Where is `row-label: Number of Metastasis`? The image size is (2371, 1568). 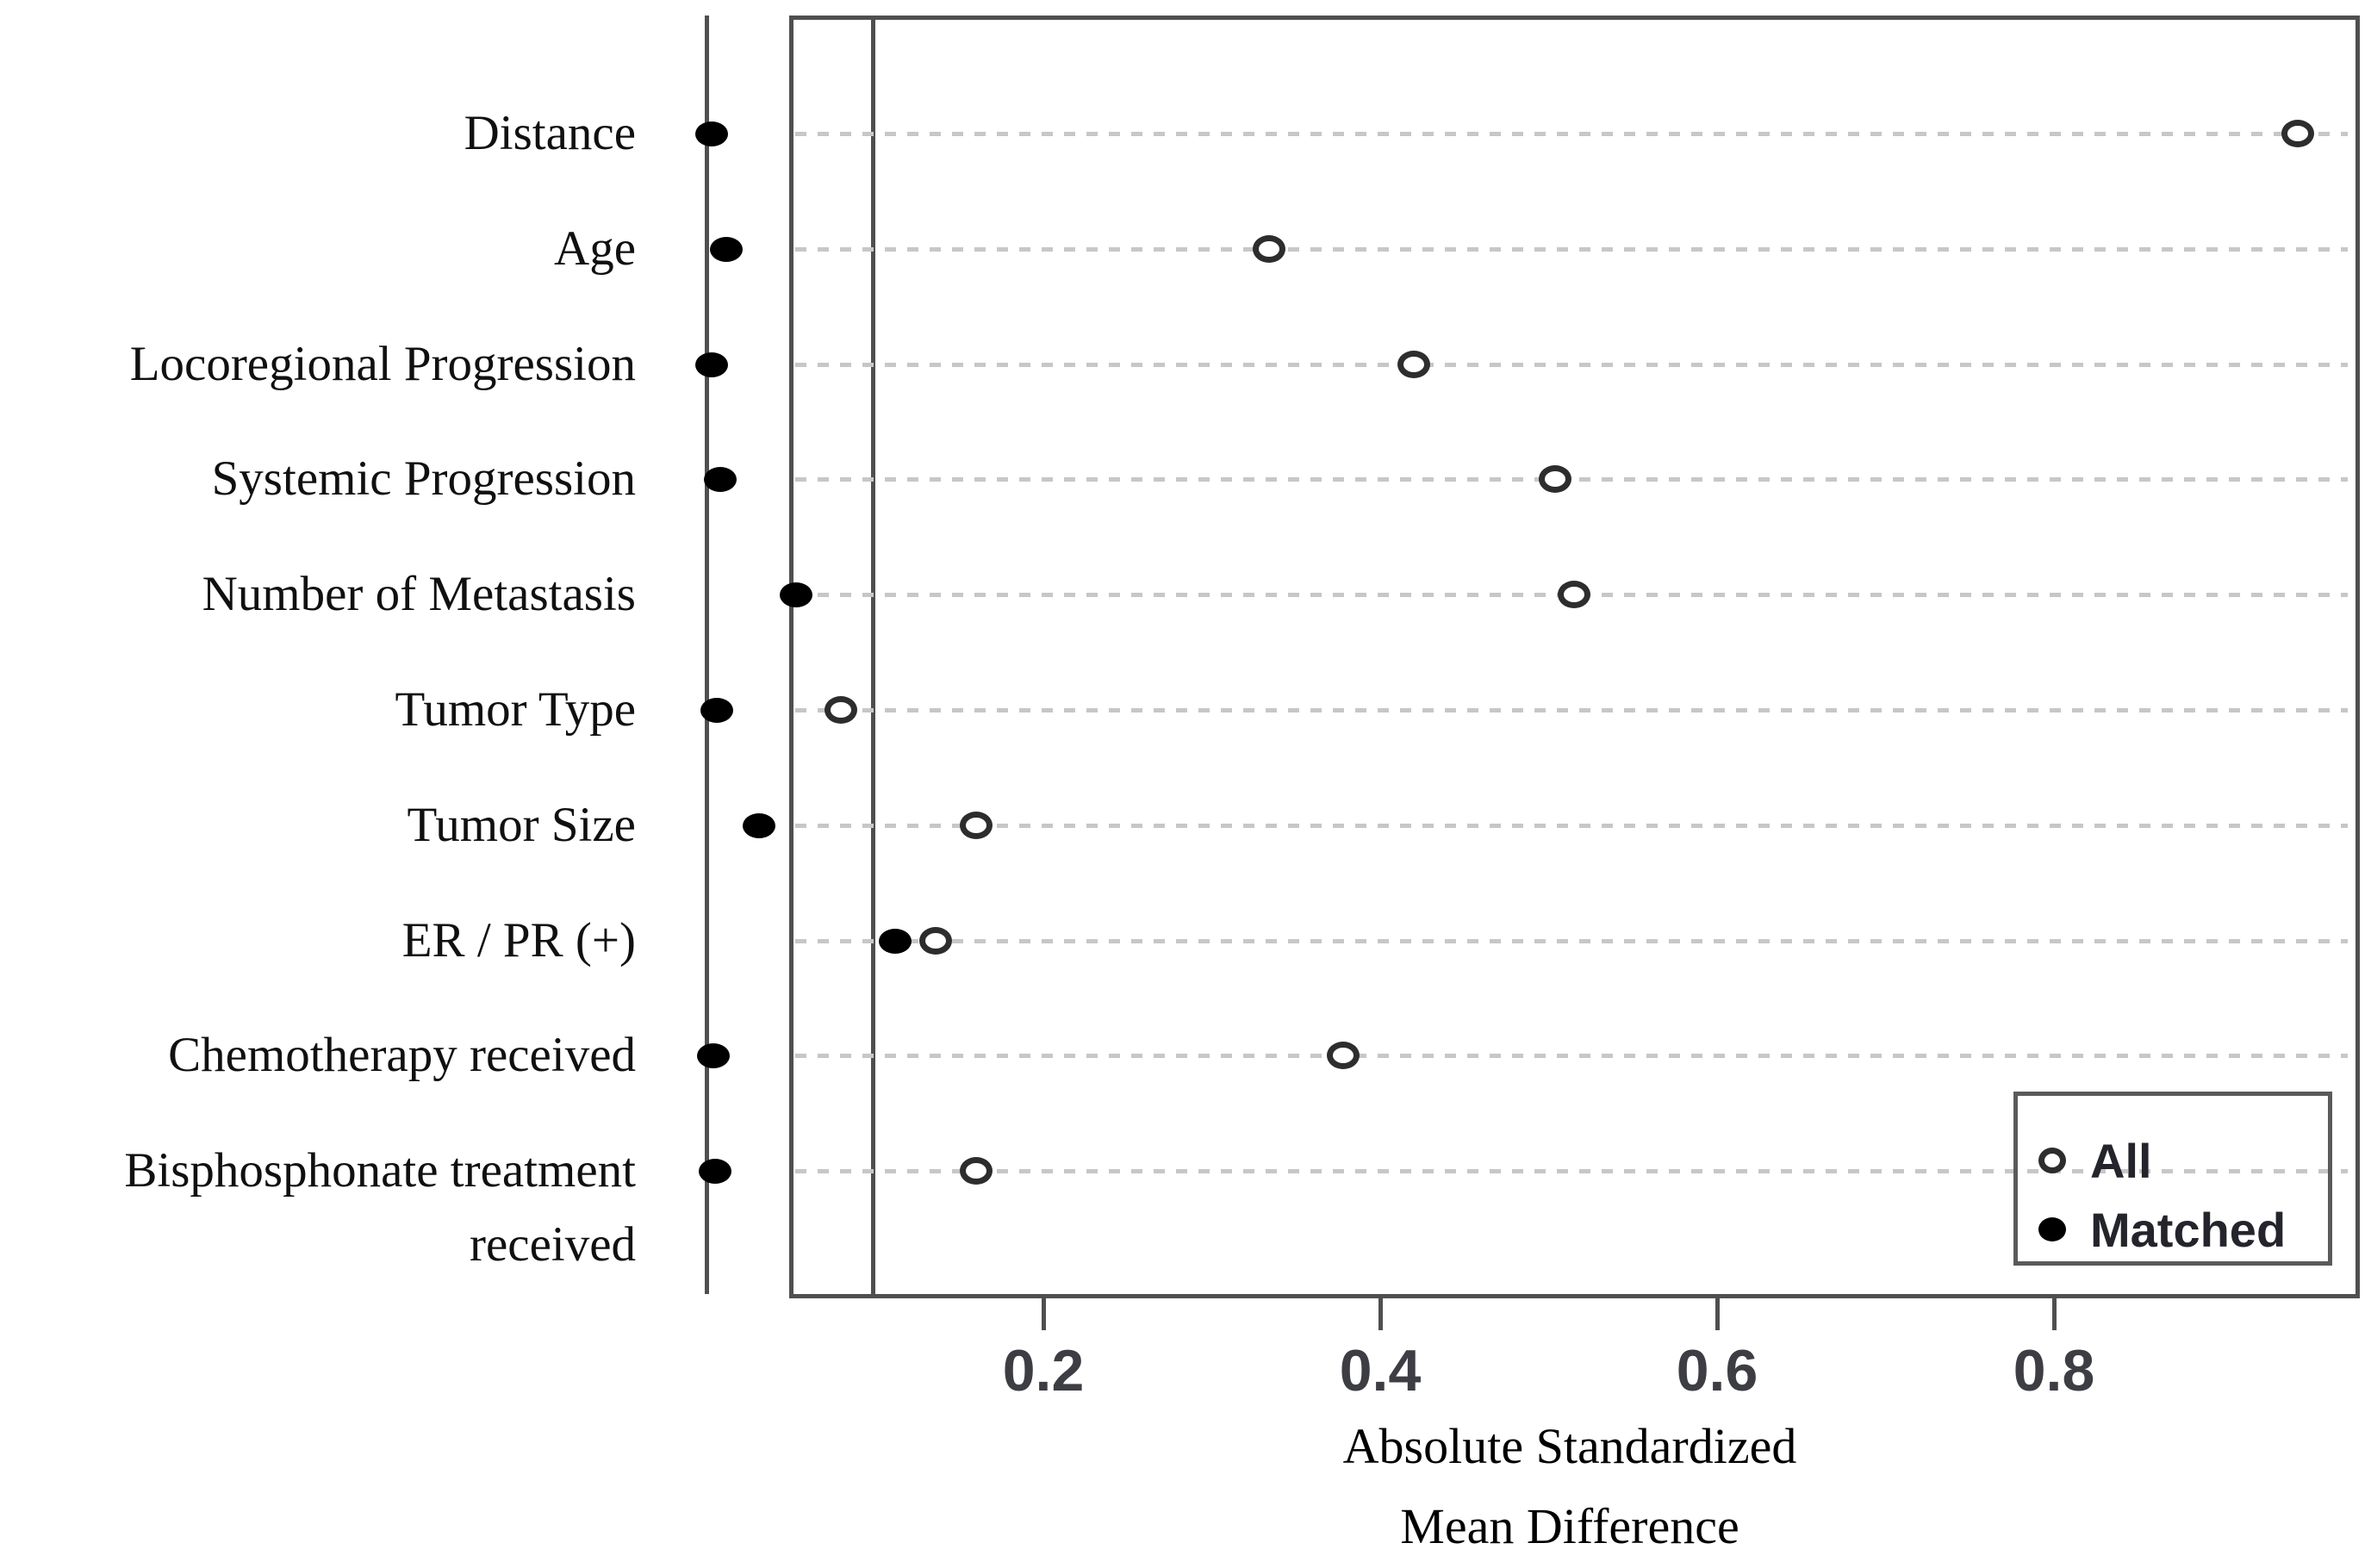 row-label: Number of Metastasis is located at coordinates (318, 595).